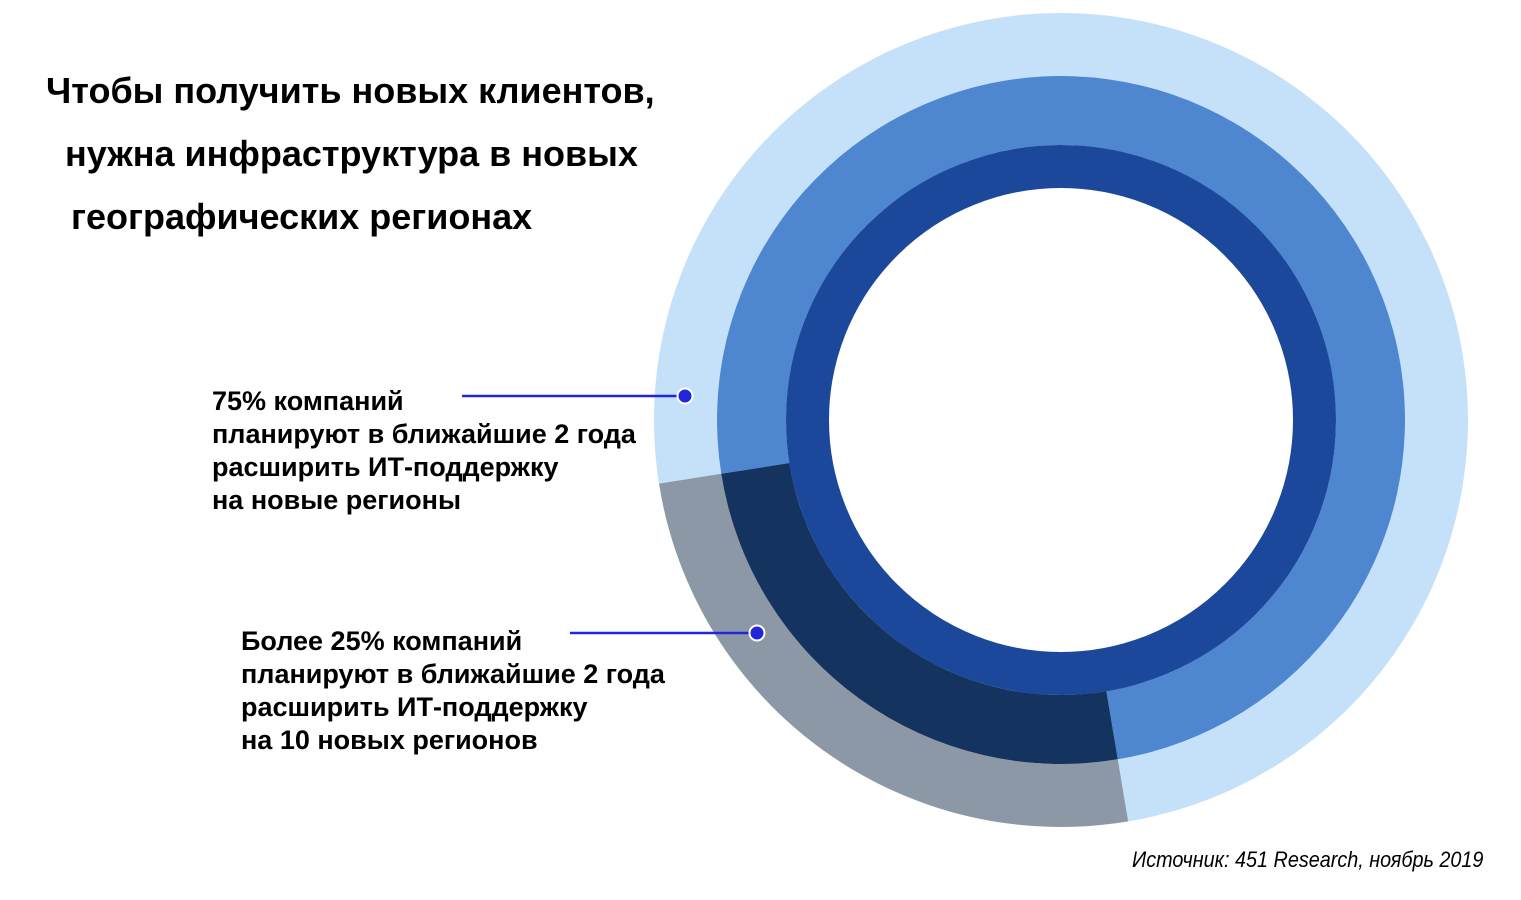  Describe the element at coordinates (1307, 859) in the screenshot. I see `source-note: Источник: 451 Research, ноябрь 2019` at that location.